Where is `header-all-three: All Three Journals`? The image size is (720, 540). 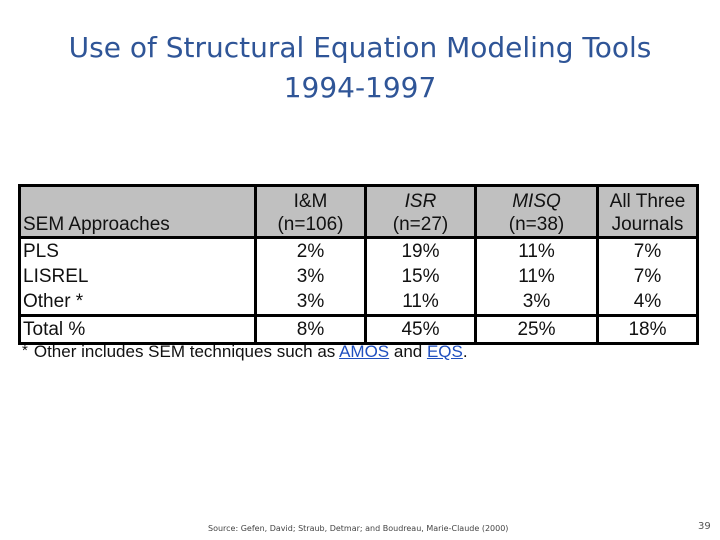 header-all-three: All Three Journals is located at coordinates (647, 211).